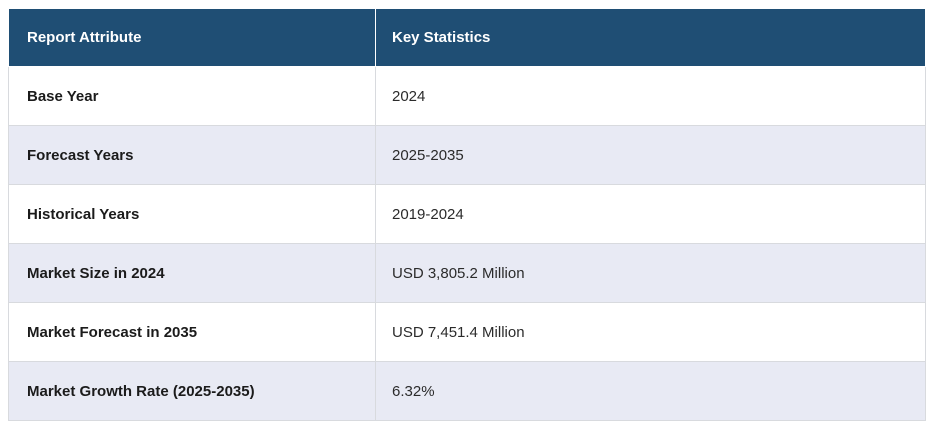 This screenshot has width=934, height=428. I want to click on attribute-base-year: Base Year, so click(192, 96).